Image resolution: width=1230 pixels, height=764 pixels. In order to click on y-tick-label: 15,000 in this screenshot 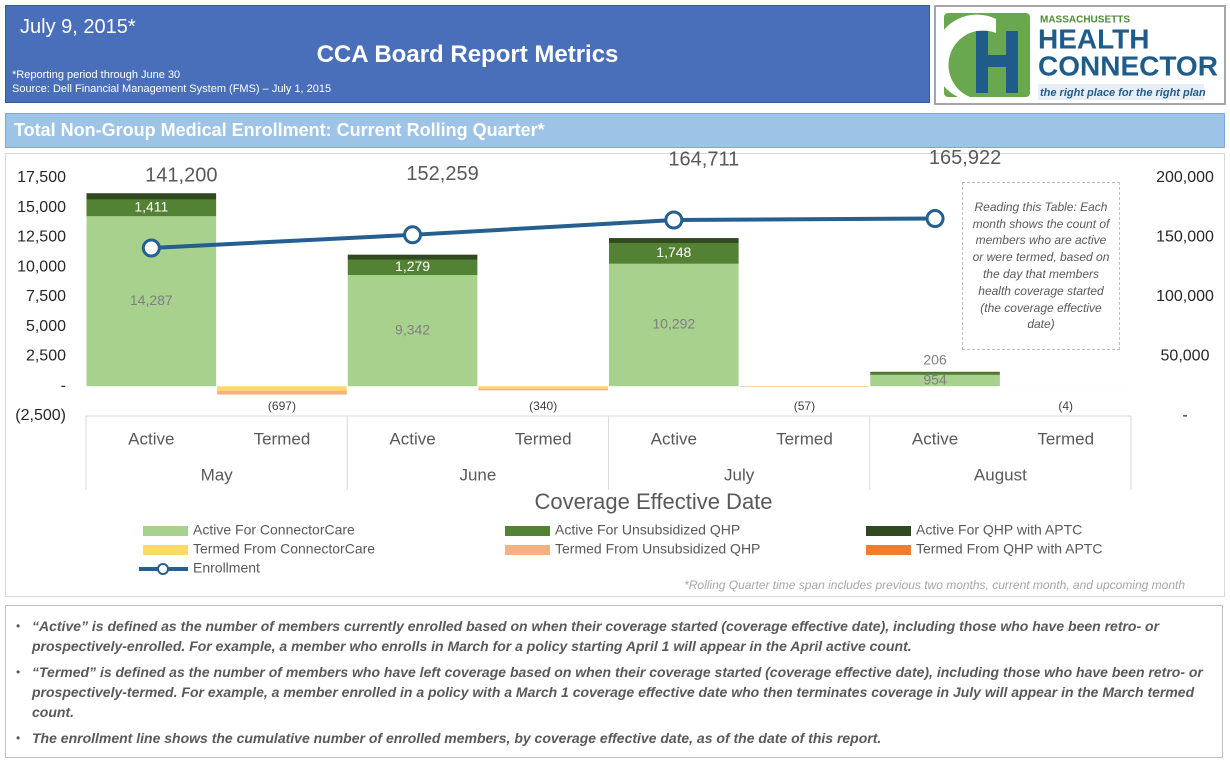, I will do `click(41, 207)`.